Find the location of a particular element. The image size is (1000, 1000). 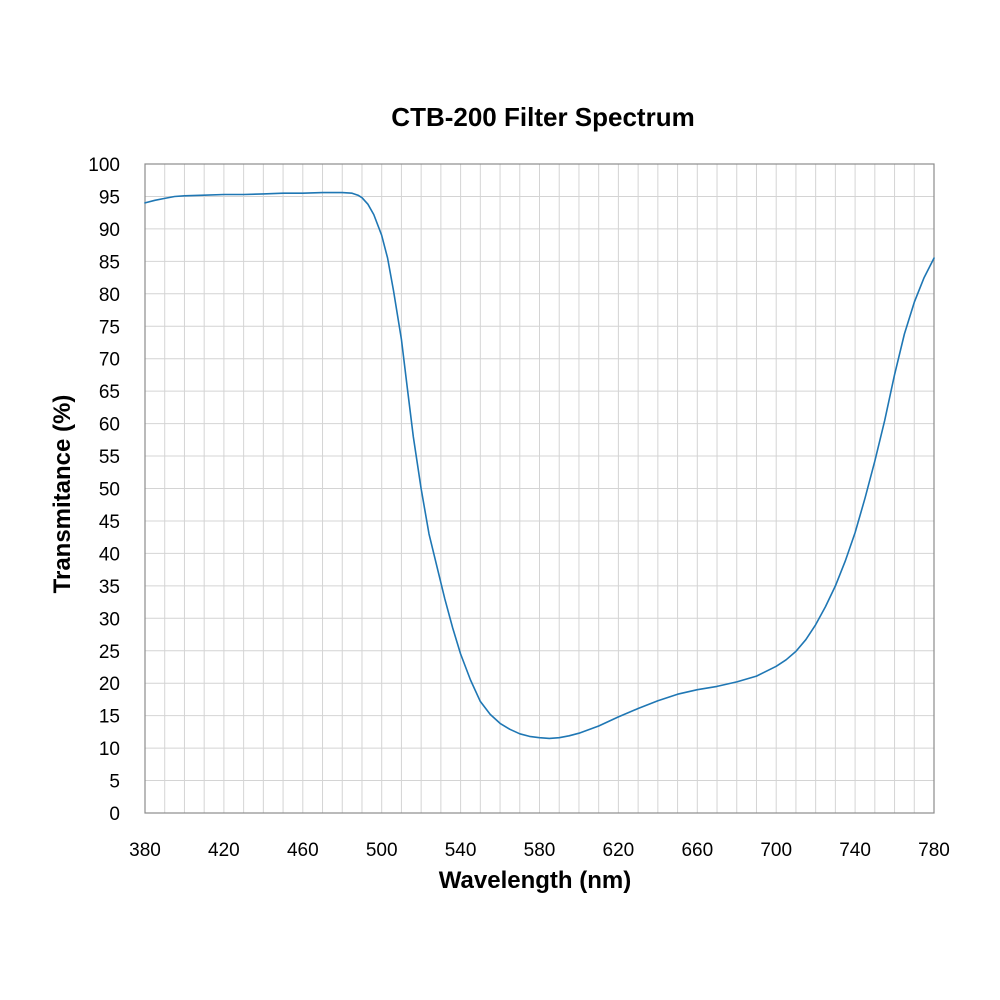

y-tick-label: 50 is located at coordinates (109, 490).